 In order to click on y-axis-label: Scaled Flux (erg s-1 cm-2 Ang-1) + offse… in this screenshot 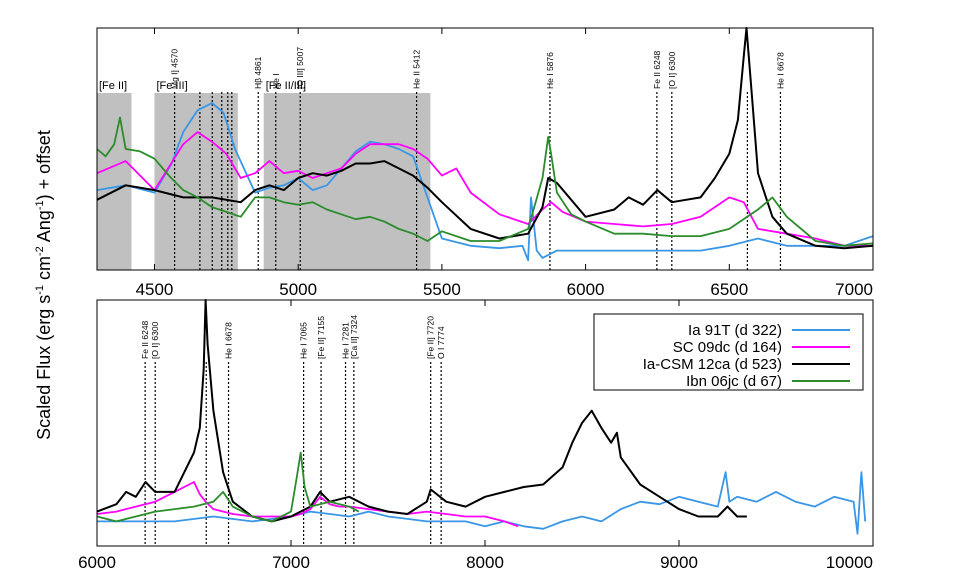, I will do `click(44, 285)`.